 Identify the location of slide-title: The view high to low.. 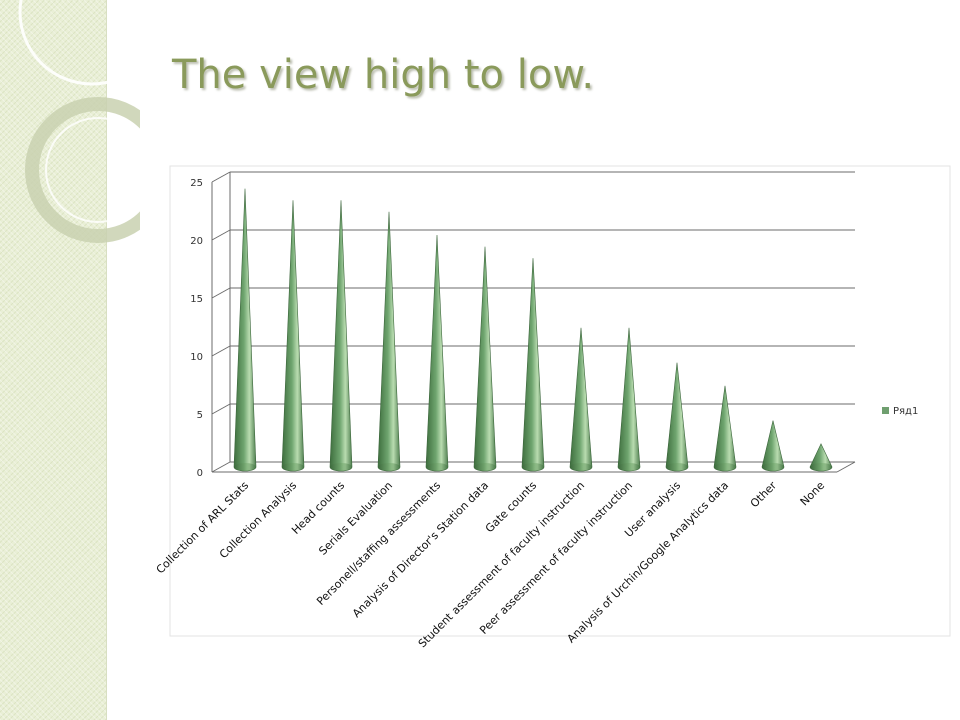
(383, 75).